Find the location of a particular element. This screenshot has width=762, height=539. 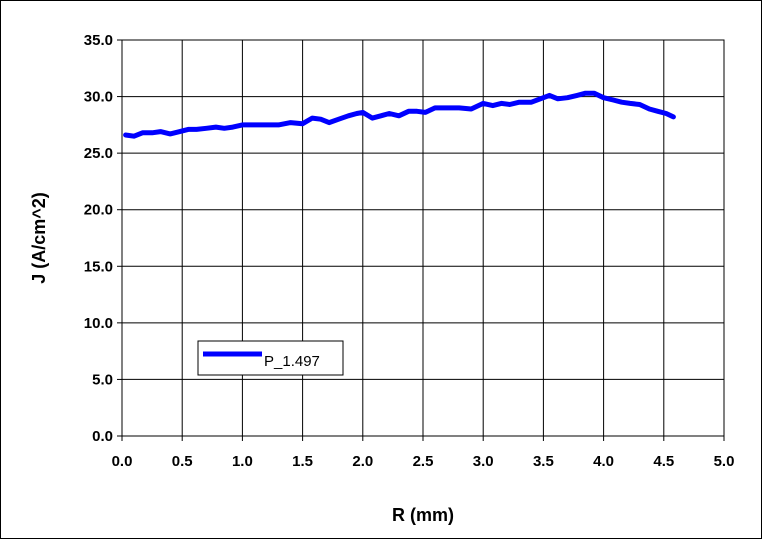

x-tick-labels: 0.0 0.5 1.0 1.5 2.0 2.5 3.0 3.5 4.0 4.5 5.0 is located at coordinates (423, 461).